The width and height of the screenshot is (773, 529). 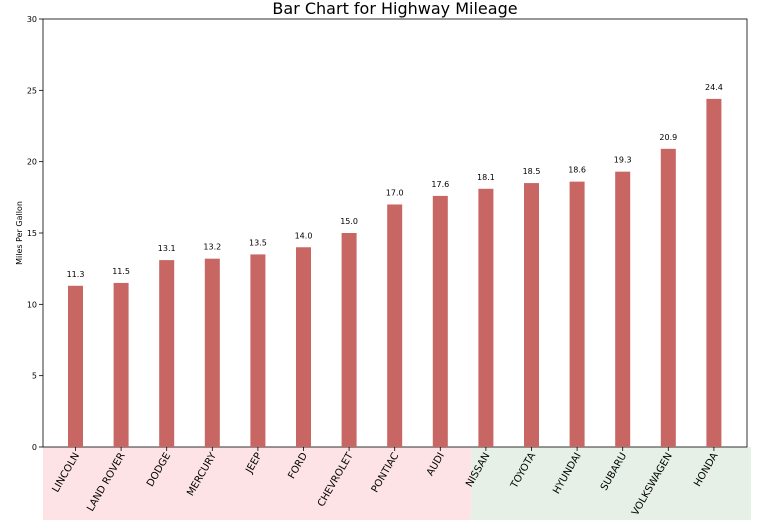 What do you see at coordinates (714, 87) in the screenshot?
I see `value-label: 24.4` at bounding box center [714, 87].